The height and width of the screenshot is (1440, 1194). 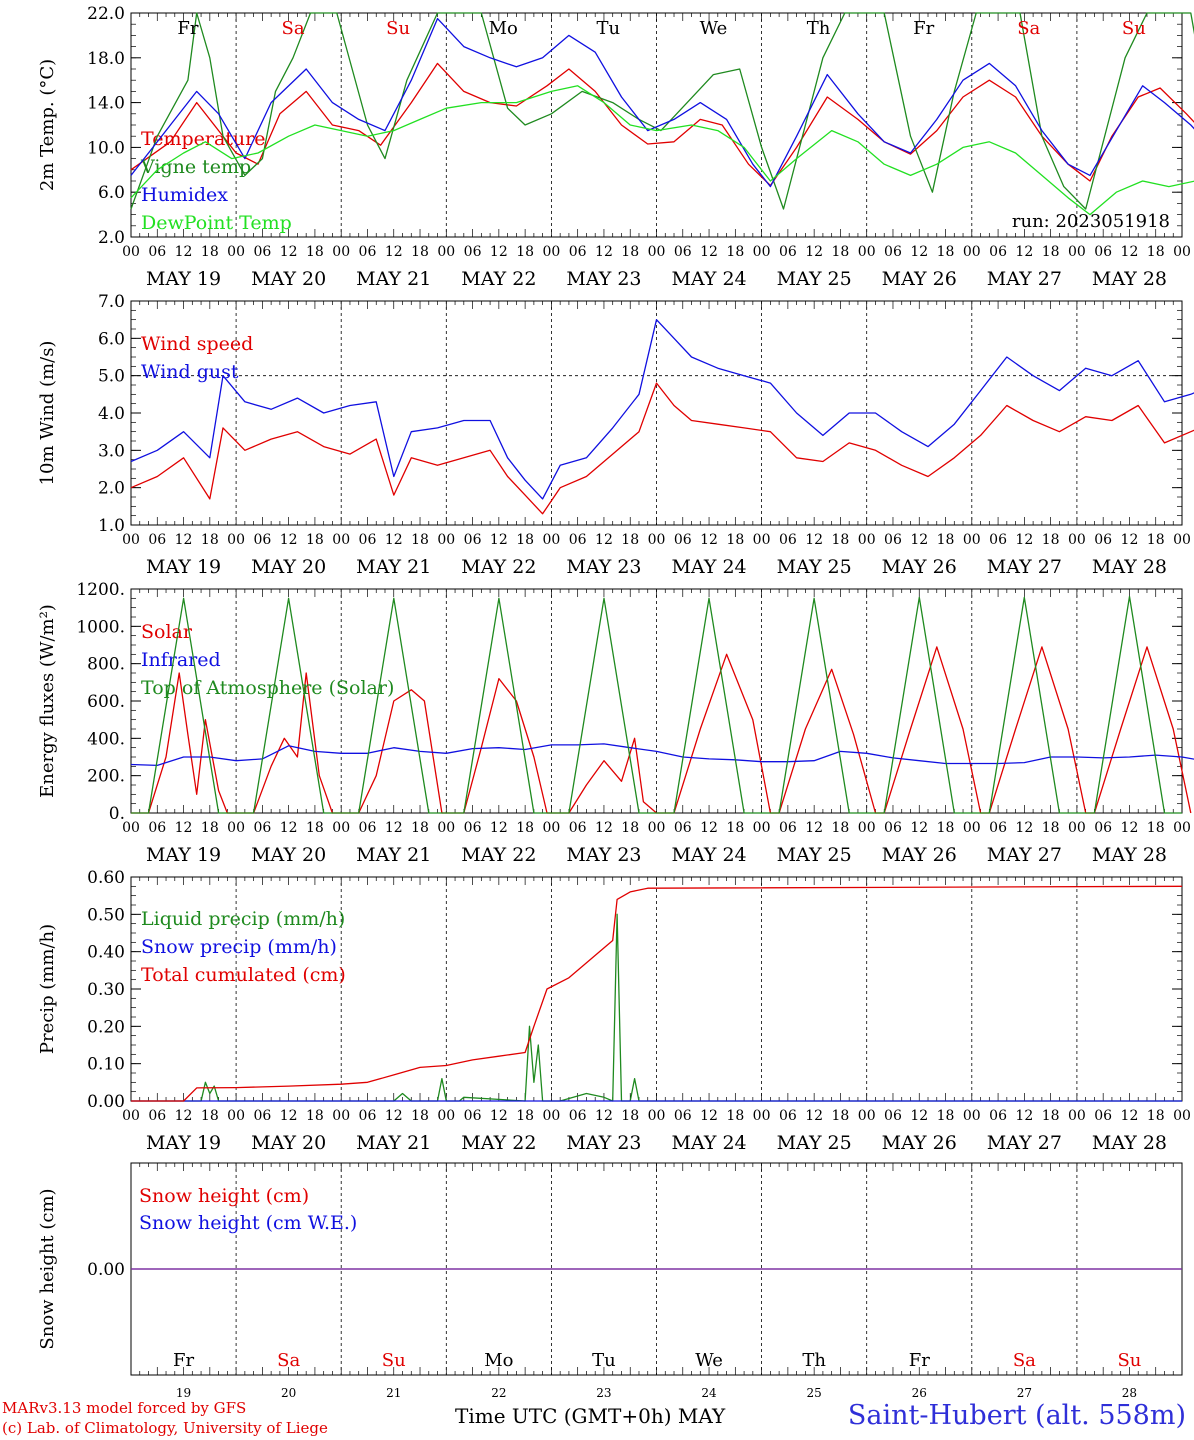 I want to click on day-name-label: We, so click(x=714, y=28).